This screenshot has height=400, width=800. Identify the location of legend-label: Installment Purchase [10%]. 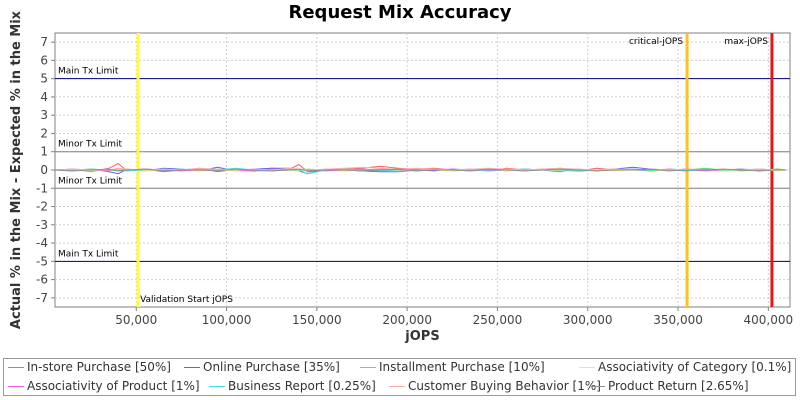
(462, 367).